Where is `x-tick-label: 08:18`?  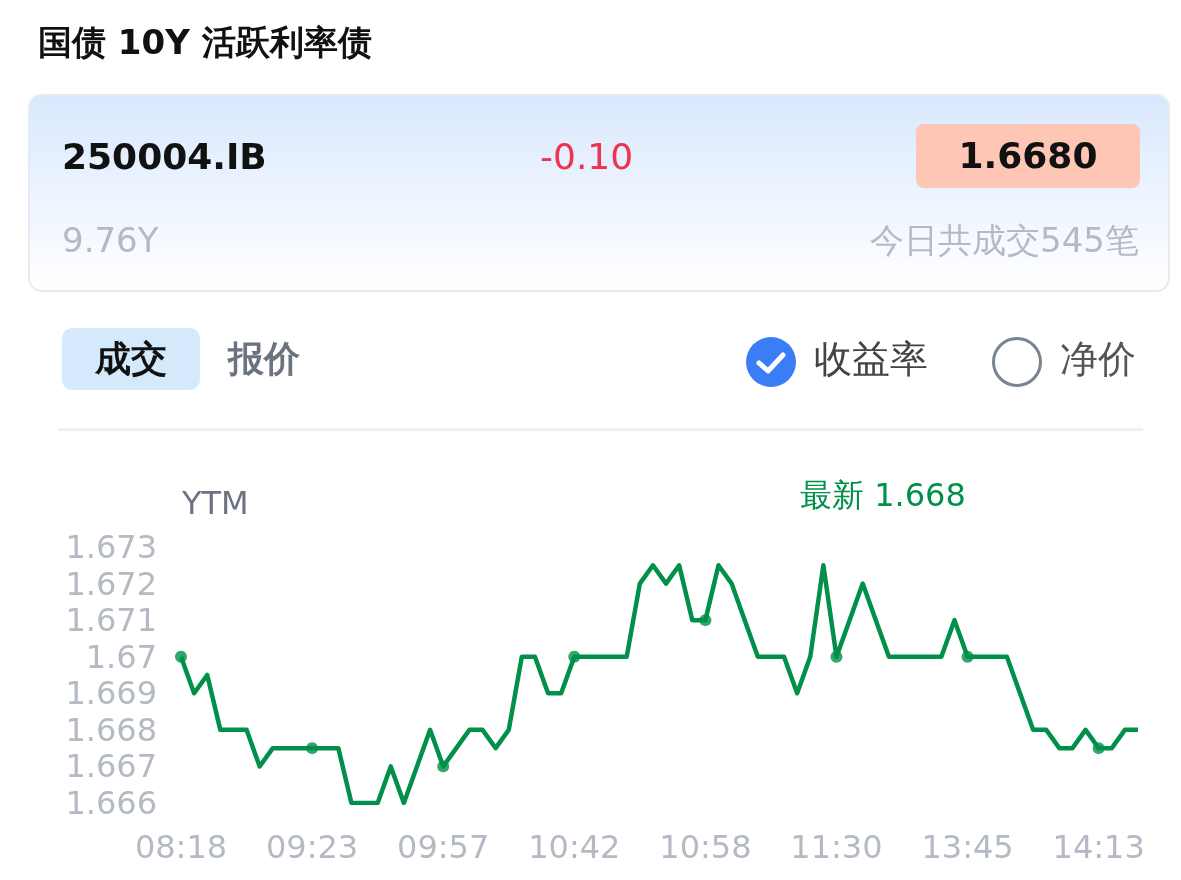
x-tick-label: 08:18 is located at coordinates (181, 847).